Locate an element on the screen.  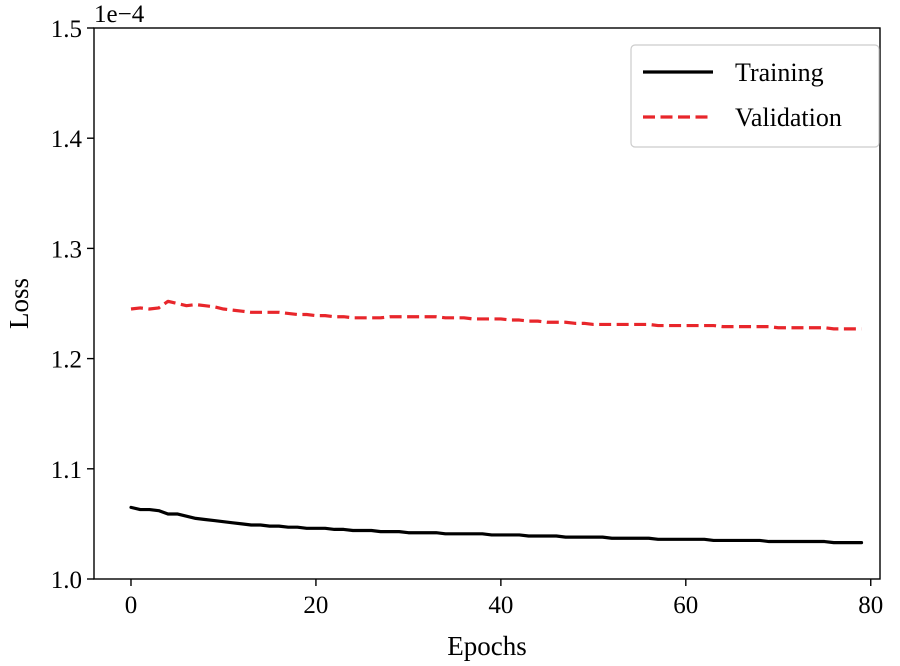
legend-label-training: Training is located at coordinates (779, 72).